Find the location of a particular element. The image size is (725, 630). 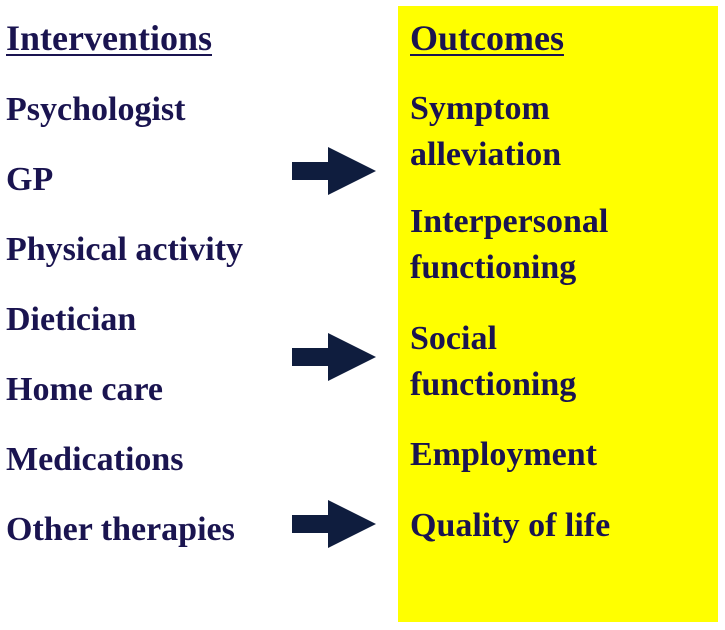

interventions-title: Interventions is located at coordinates (109, 38).